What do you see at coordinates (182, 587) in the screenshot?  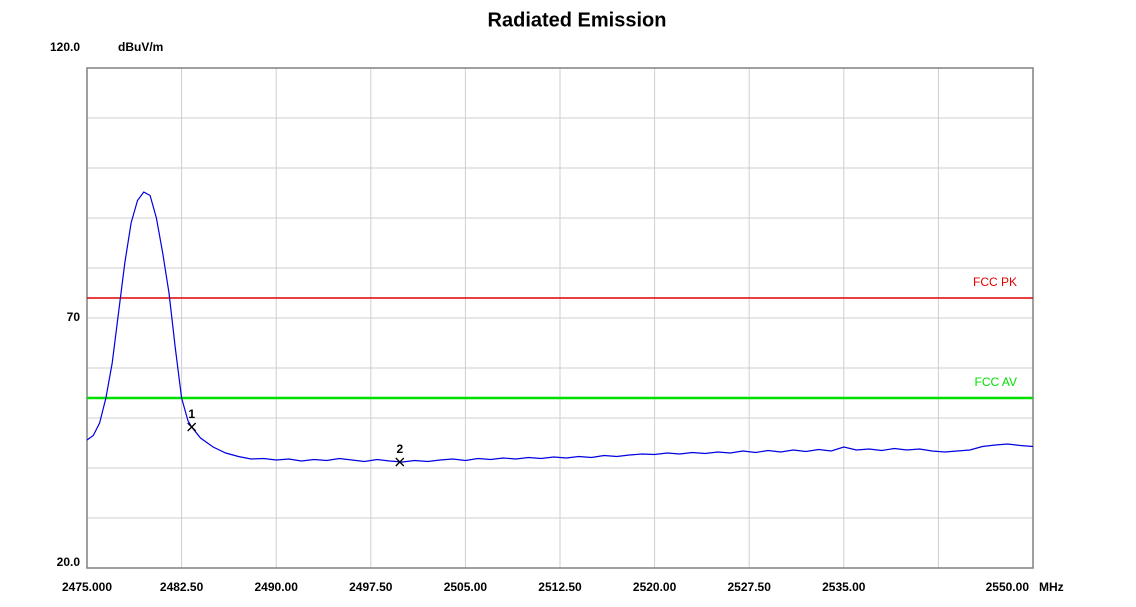 I see `x-tick-label: 2482.50` at bounding box center [182, 587].